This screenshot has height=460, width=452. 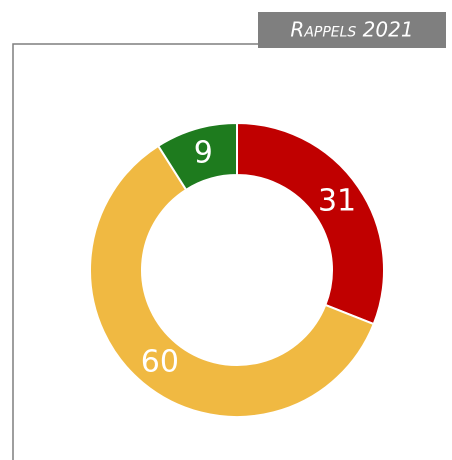 I want to click on chart-title: Rappels 2021, so click(x=351, y=30).